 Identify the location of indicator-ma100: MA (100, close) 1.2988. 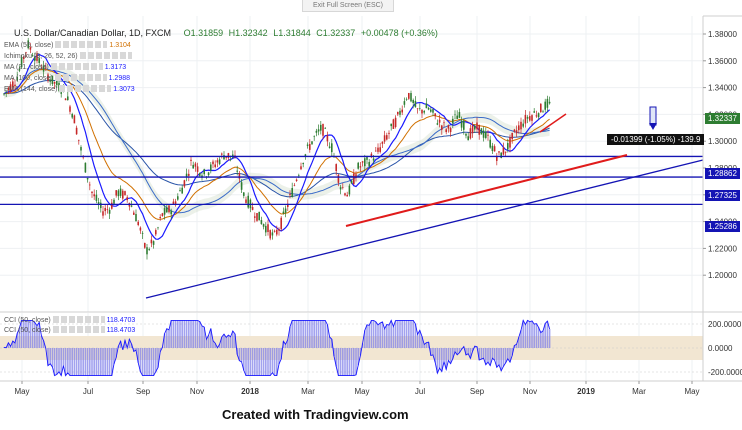
(67, 78).